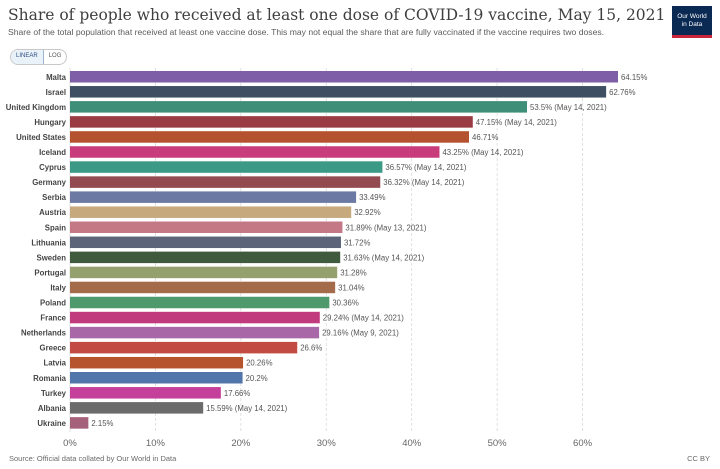 The image size is (720, 469). Describe the element at coordinates (54, 197) in the screenshot. I see `category-label: Serbia` at that location.